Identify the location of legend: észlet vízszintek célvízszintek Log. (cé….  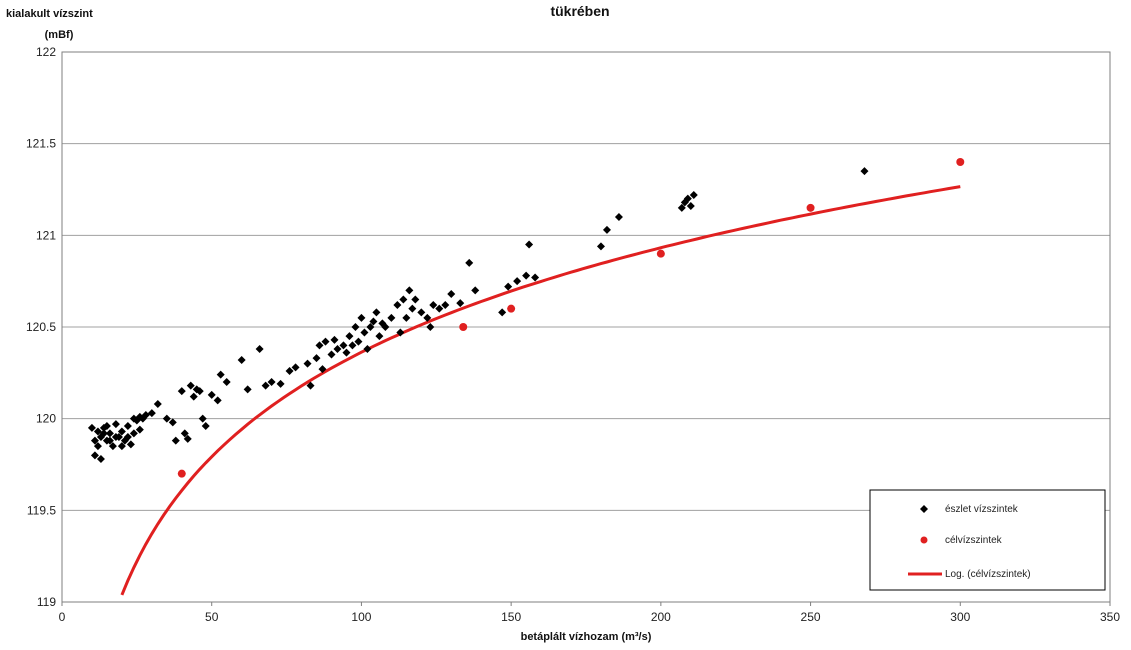
(987, 540).